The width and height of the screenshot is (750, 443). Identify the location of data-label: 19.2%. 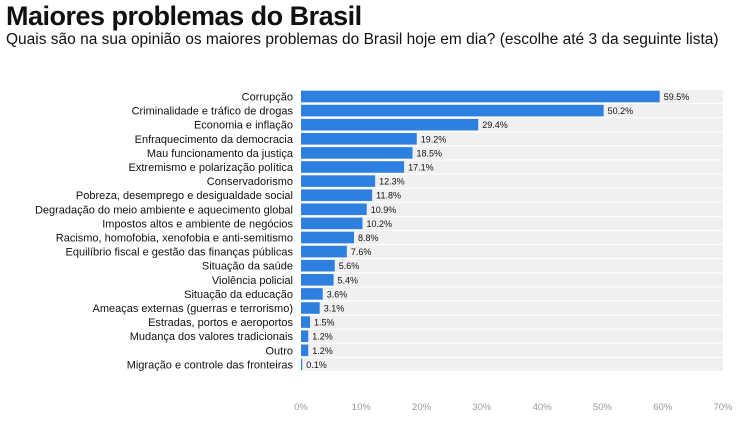
(434, 139).